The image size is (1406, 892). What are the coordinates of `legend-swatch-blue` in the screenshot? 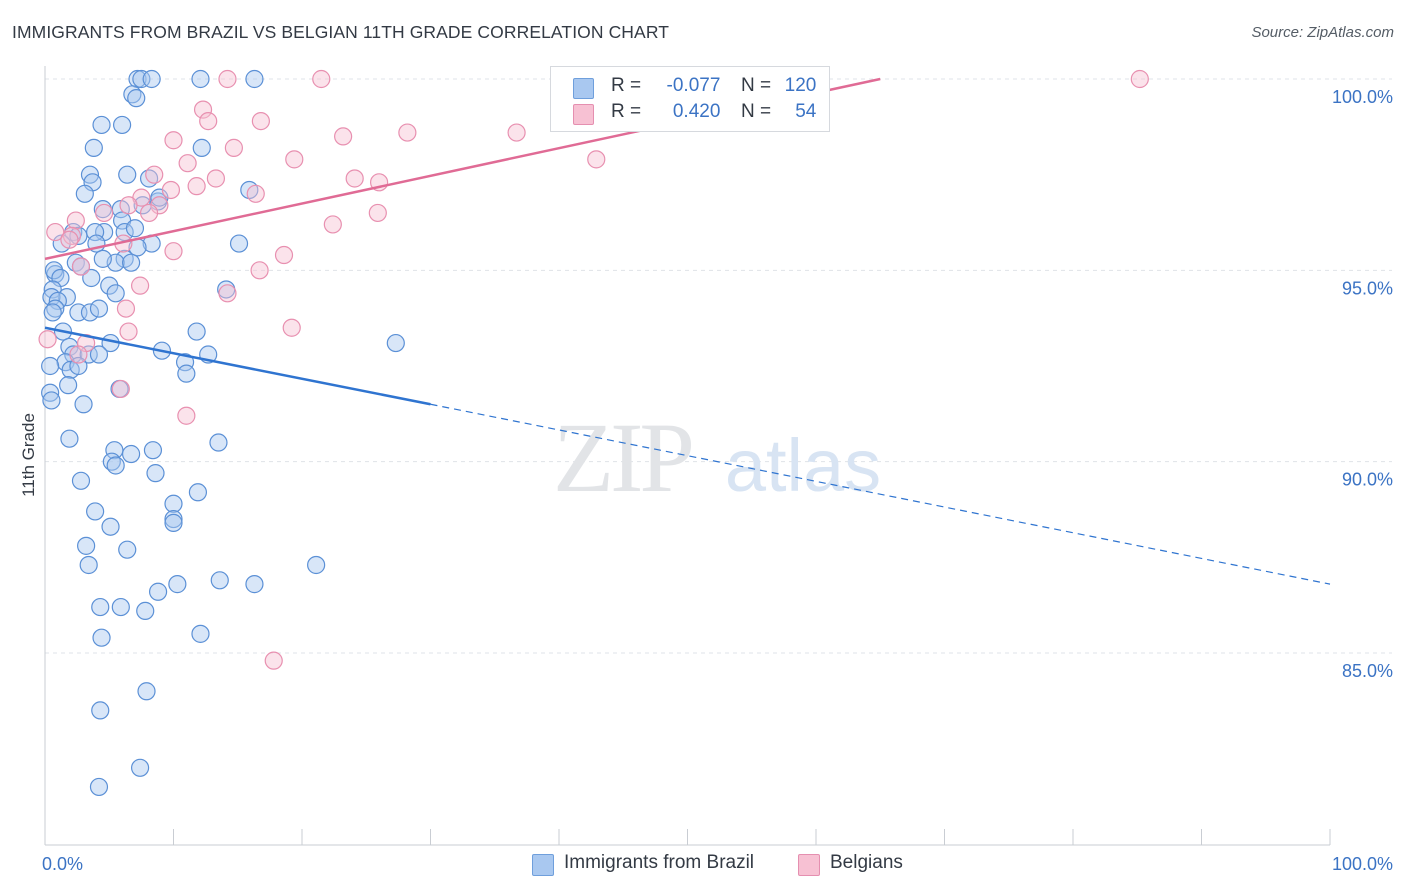 It's located at (583, 88).